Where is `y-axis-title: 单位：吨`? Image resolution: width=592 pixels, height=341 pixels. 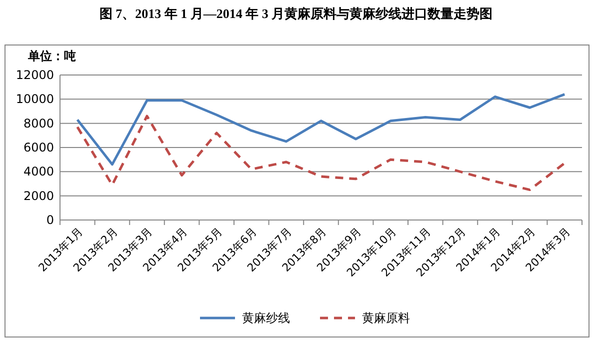
y-axis-title: 单位：吨 is located at coordinates (51, 56).